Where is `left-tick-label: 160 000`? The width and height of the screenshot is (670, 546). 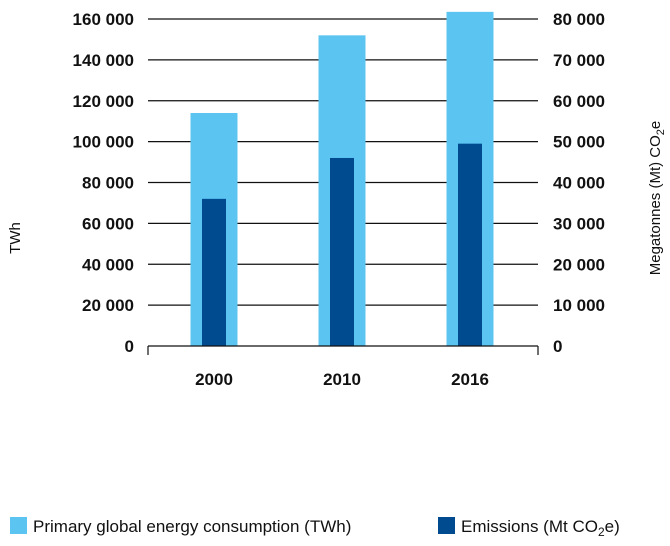
left-tick-label: 160 000 is located at coordinates (103, 19).